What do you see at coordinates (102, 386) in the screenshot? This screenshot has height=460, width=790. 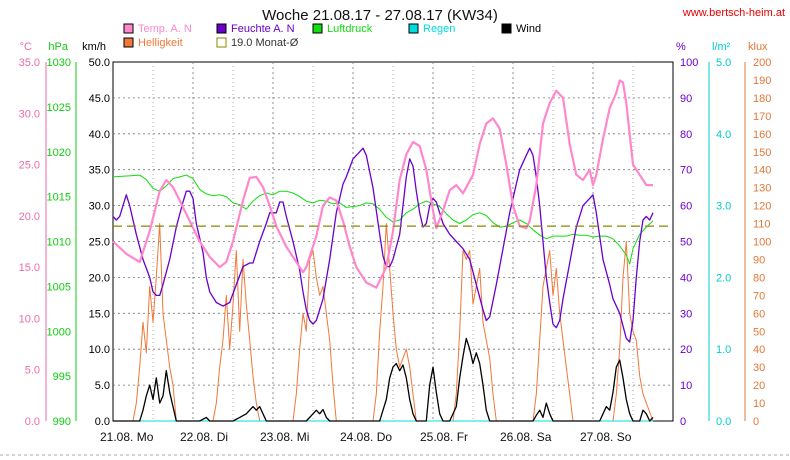 I see `wind-axis-tick-label: 5.0` at bounding box center [102, 386].